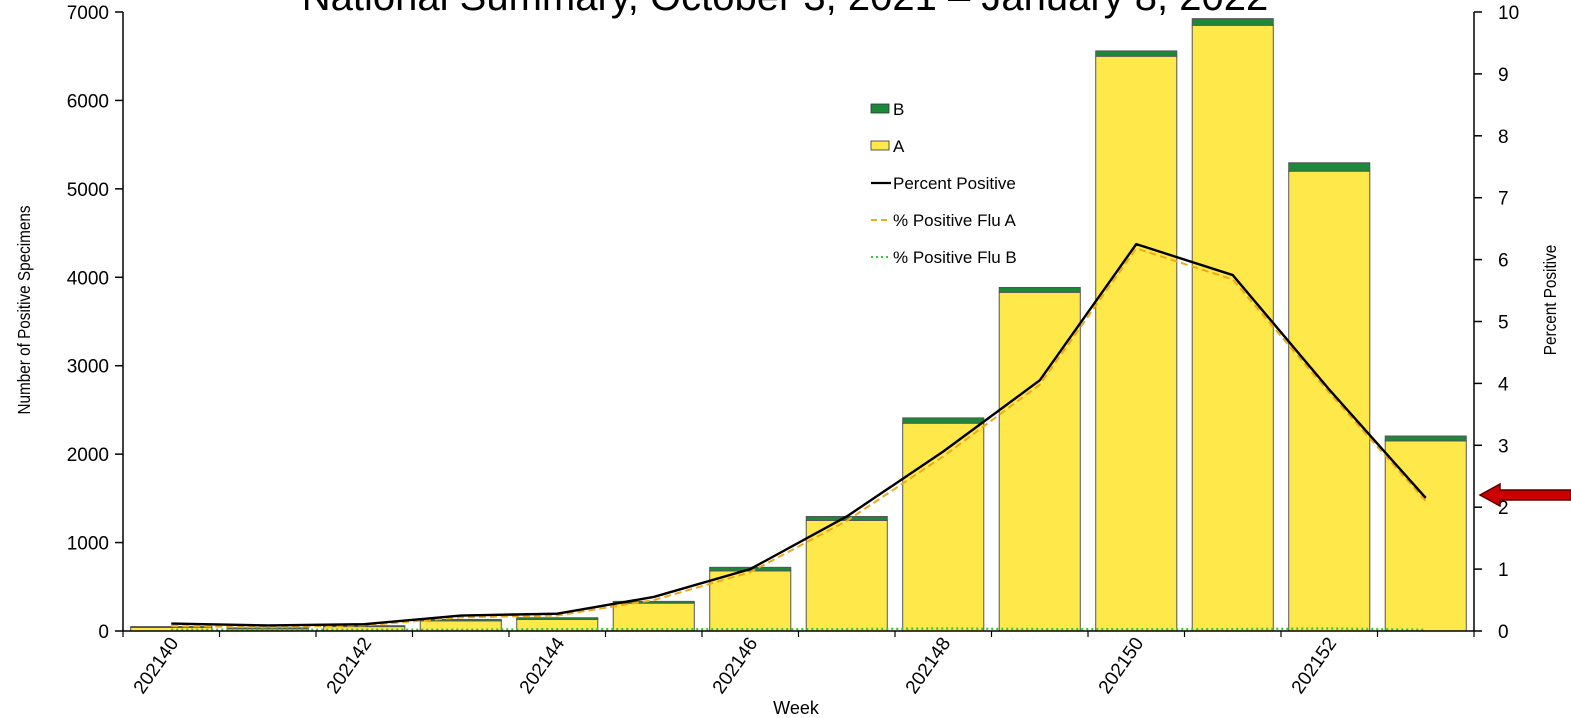 The height and width of the screenshot is (718, 1571). I want to click on y-left-tick-label: 7000, so click(88, 13).